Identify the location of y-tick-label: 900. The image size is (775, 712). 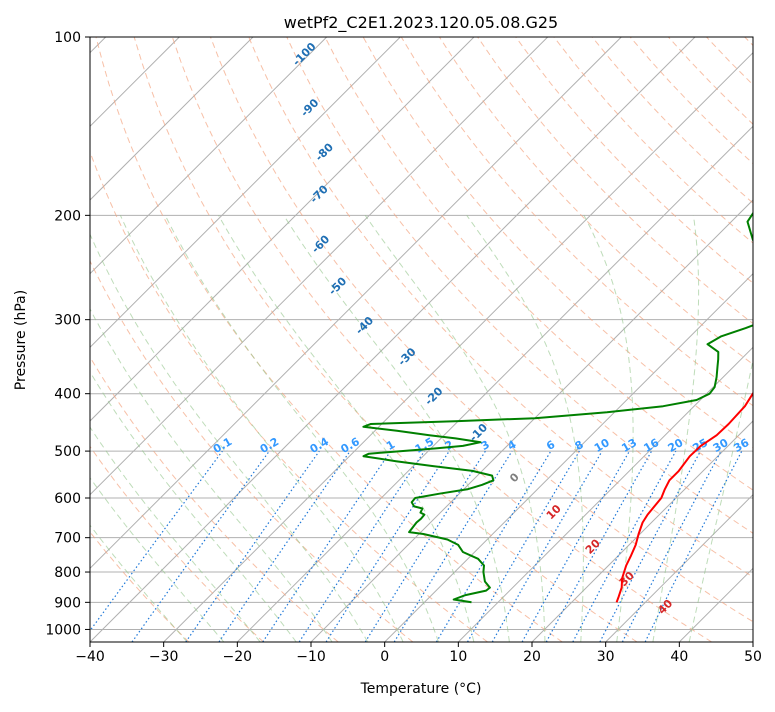
(67, 603).